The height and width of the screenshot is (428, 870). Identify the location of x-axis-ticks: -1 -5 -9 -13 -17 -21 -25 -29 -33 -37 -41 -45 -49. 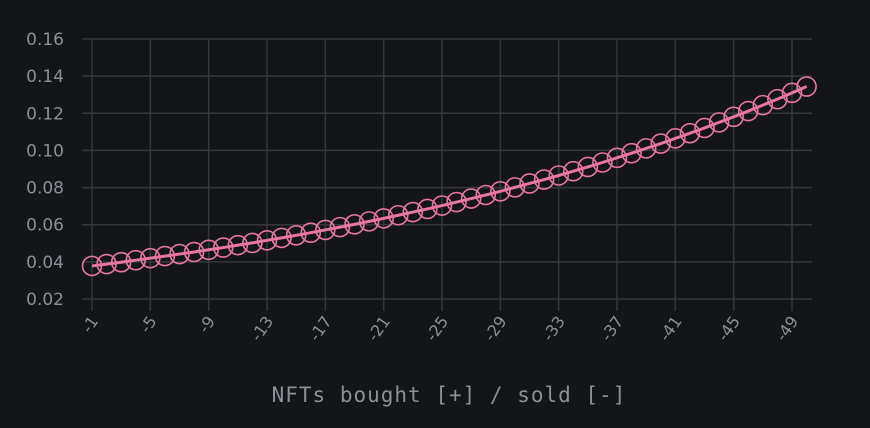
(440, 328).